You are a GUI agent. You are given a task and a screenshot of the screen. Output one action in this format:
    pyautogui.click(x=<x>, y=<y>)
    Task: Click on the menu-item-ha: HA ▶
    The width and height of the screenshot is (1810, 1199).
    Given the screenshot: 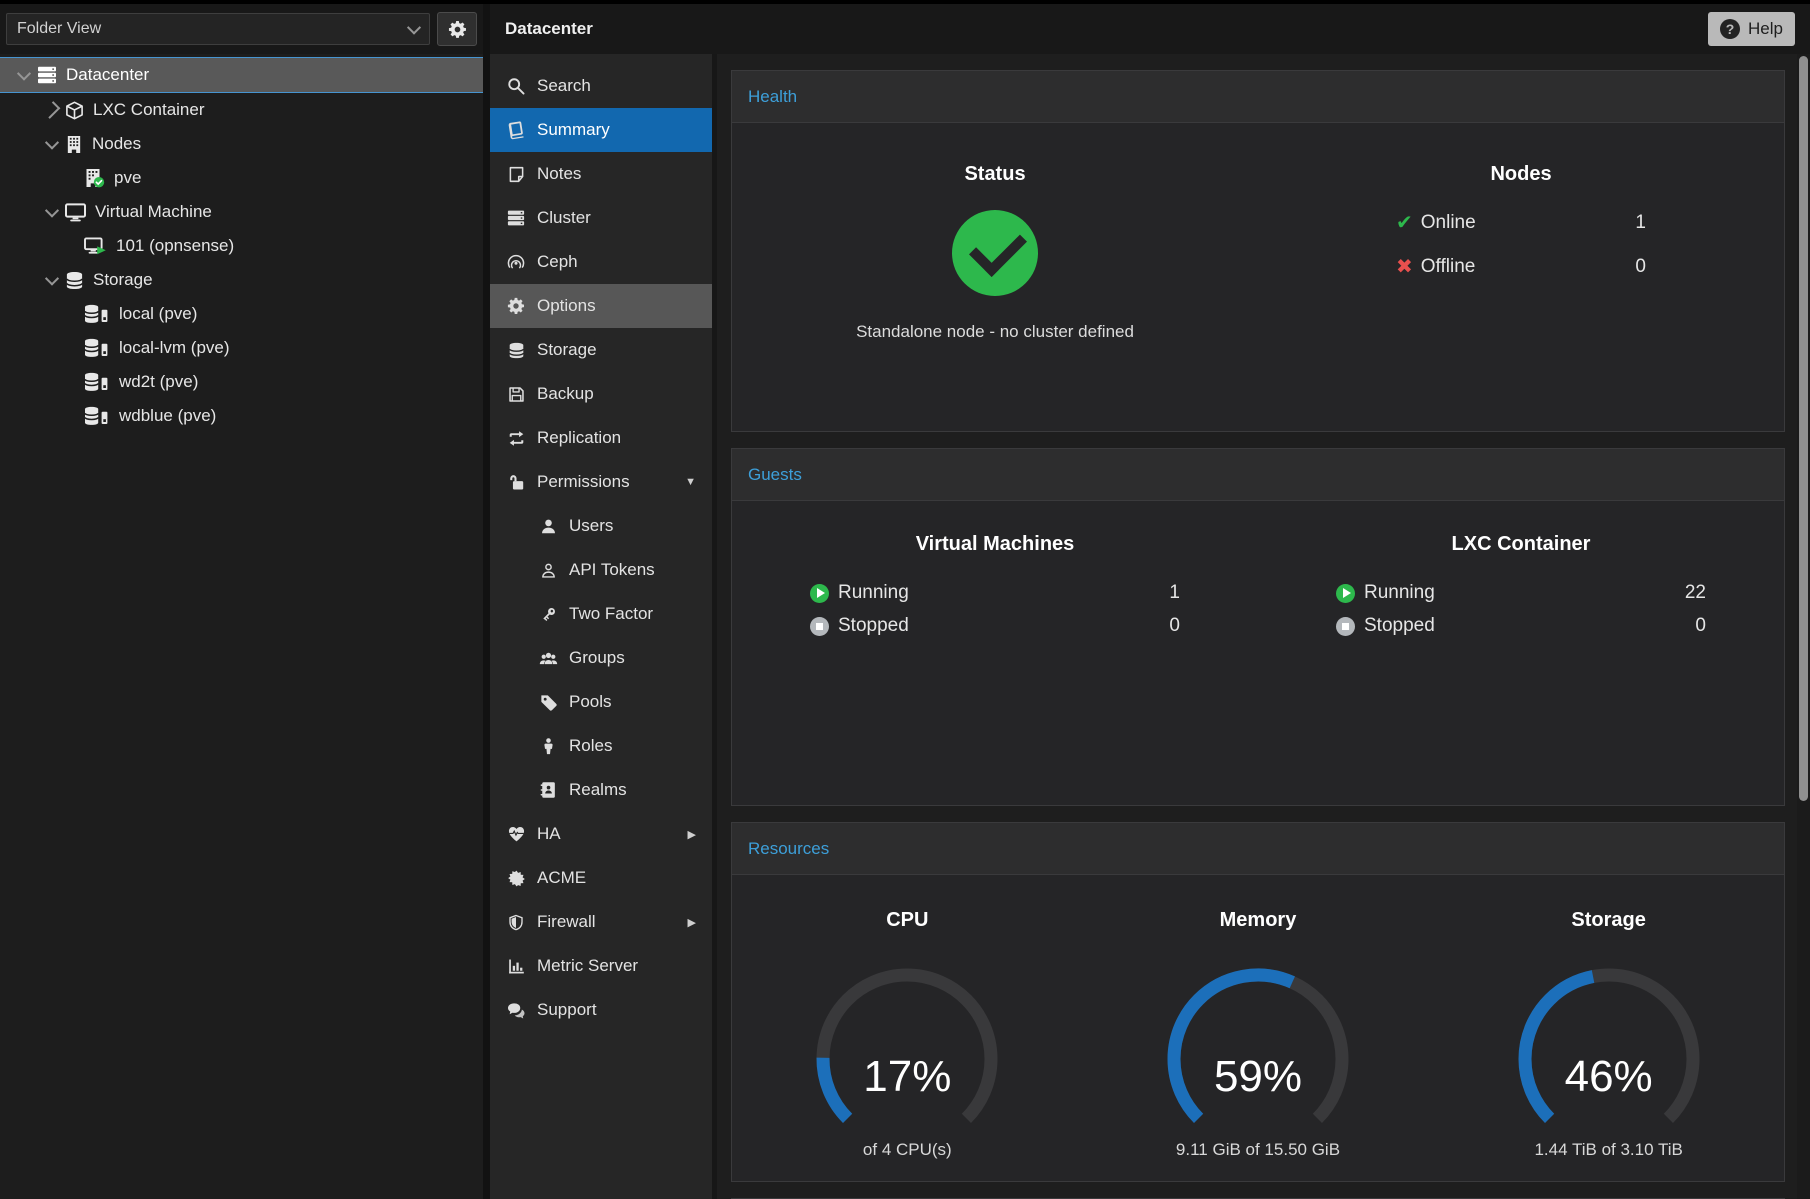 What is the action you would take?
    pyautogui.click(x=601, y=834)
    